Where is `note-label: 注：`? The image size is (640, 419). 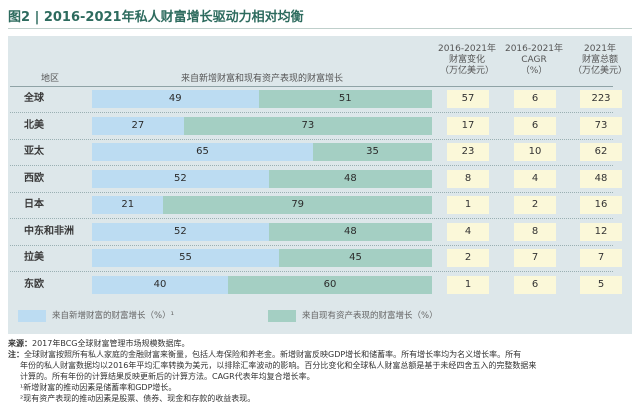
note-label: 注： is located at coordinates (16, 354).